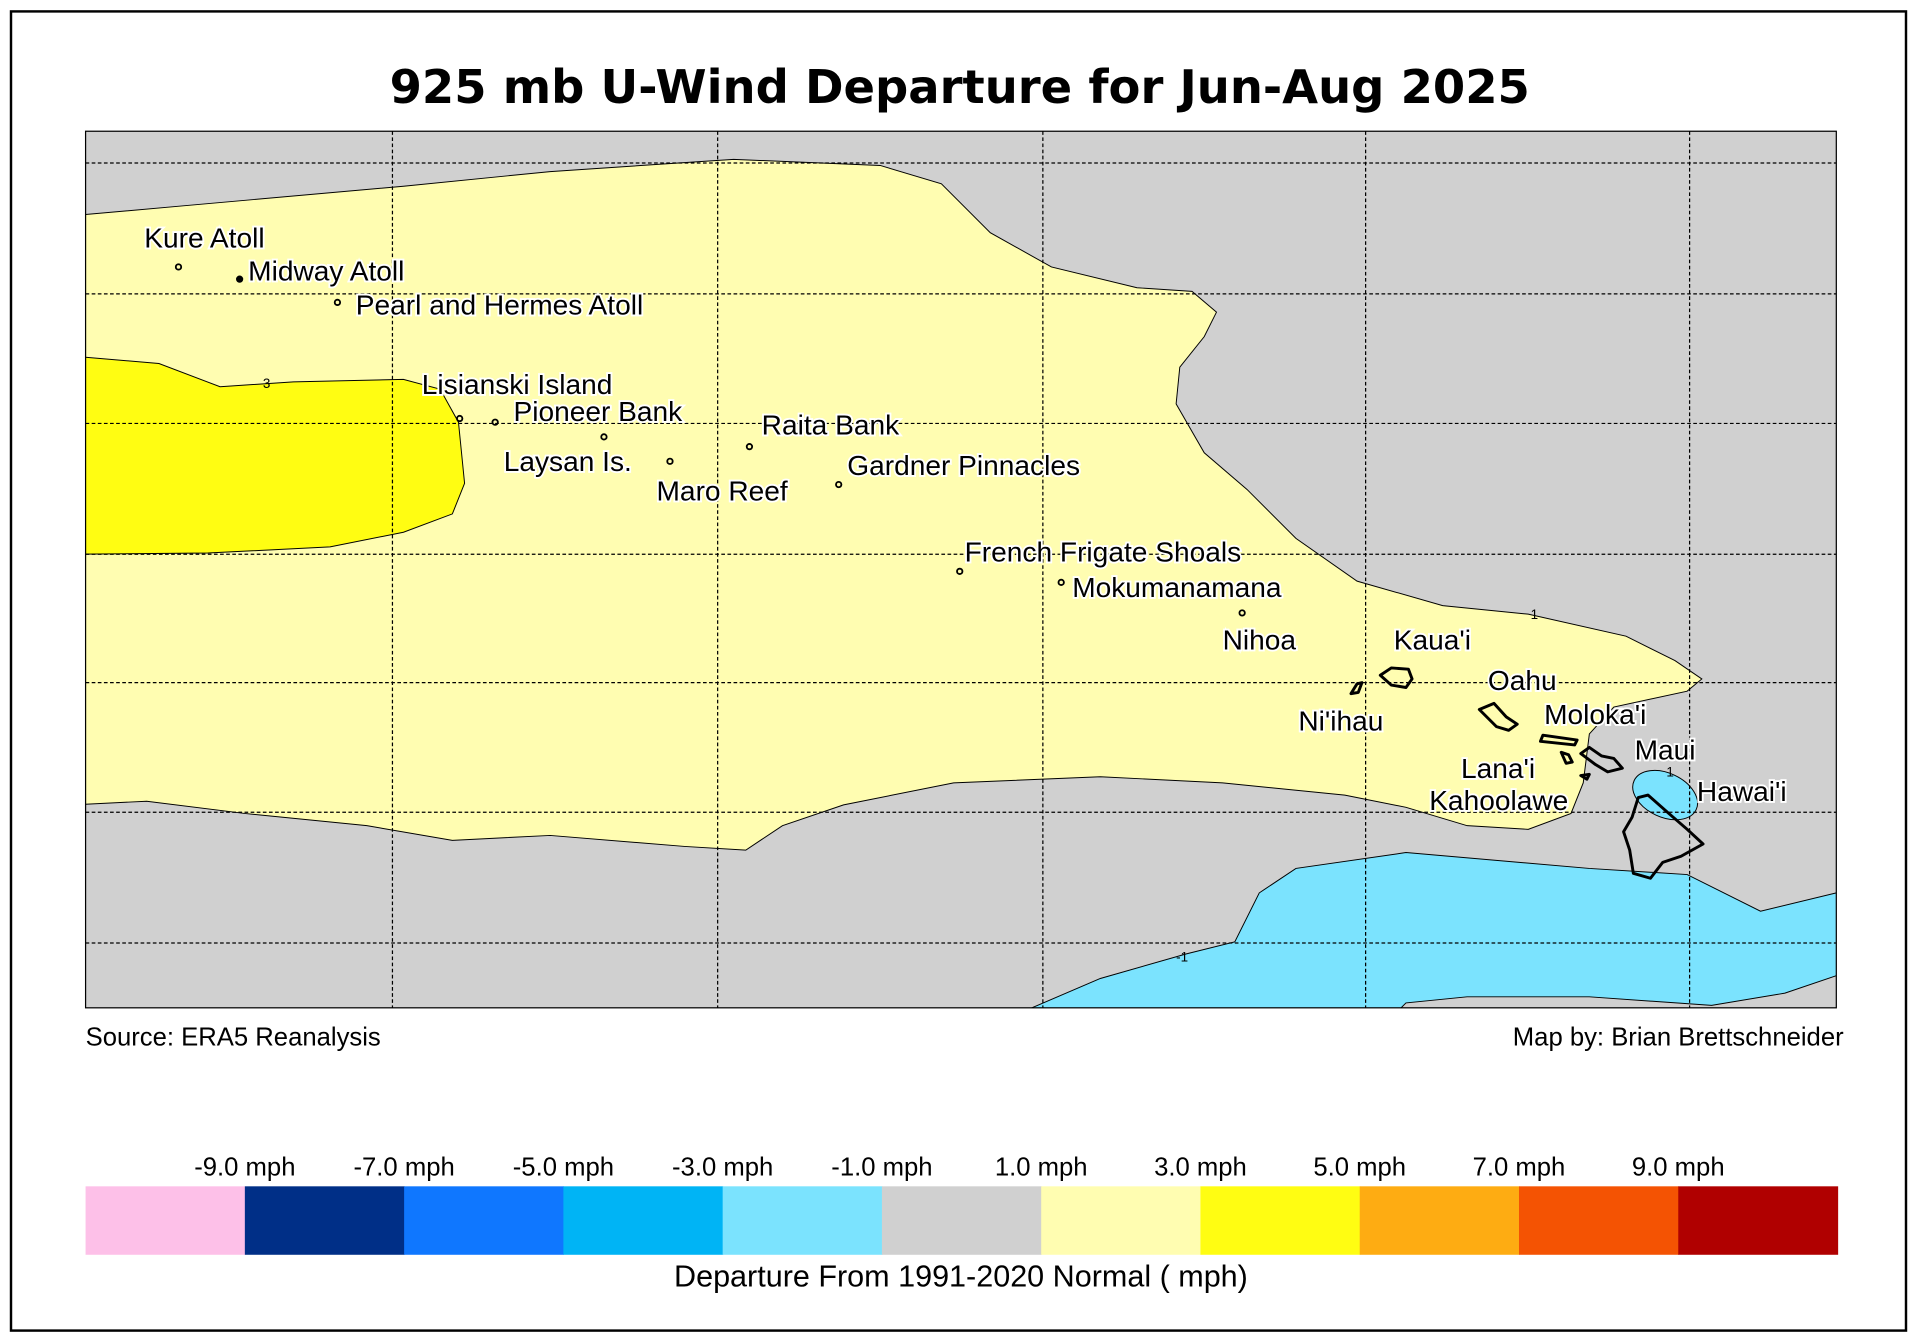 Image resolution: width=1917 pixels, height=1342 pixels. I want to click on label-mokumanamana: Mokumanamana, so click(1177, 587).